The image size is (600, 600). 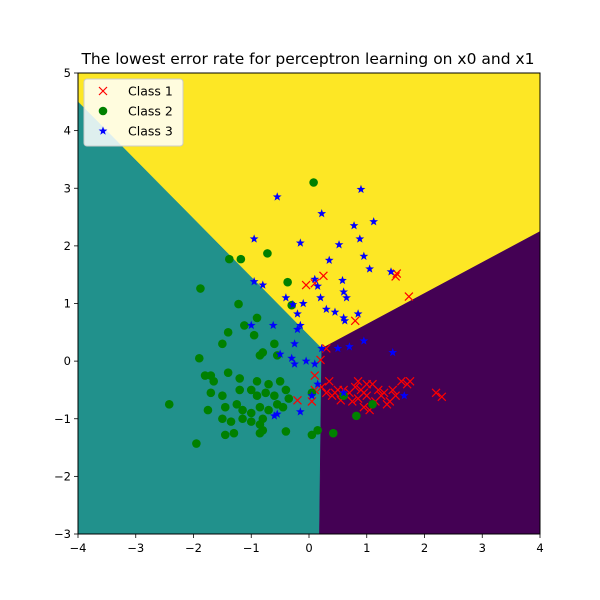 I want to click on legend-box, so click(x=133, y=112).